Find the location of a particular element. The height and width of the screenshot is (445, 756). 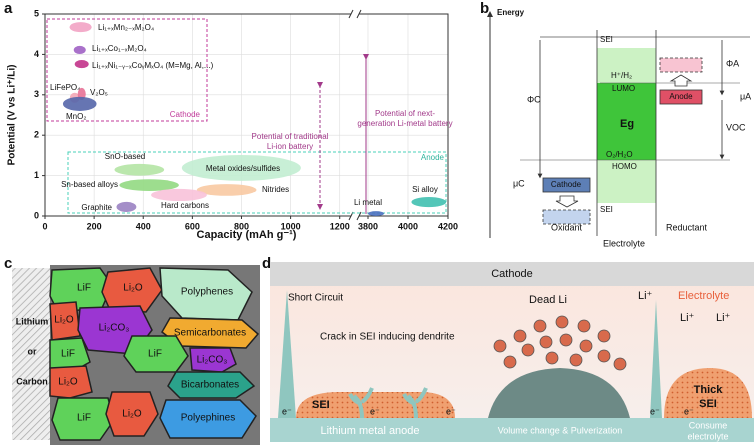

cathode-band is located at coordinates (512, 274).